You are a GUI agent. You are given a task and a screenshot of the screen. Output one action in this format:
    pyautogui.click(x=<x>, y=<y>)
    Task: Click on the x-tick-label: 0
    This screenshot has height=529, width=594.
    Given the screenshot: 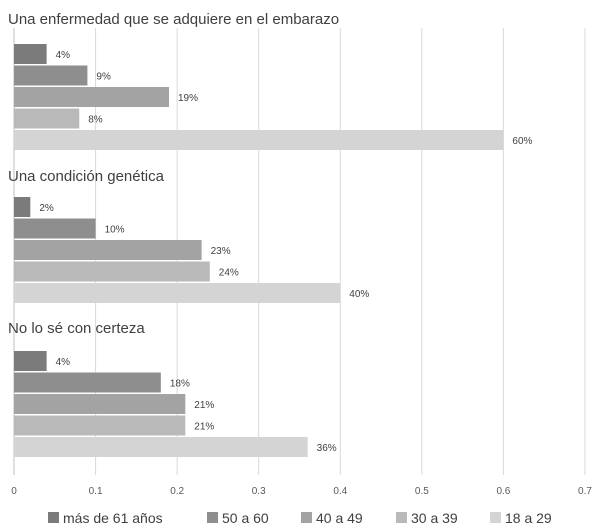 What is the action you would take?
    pyautogui.click(x=14, y=491)
    